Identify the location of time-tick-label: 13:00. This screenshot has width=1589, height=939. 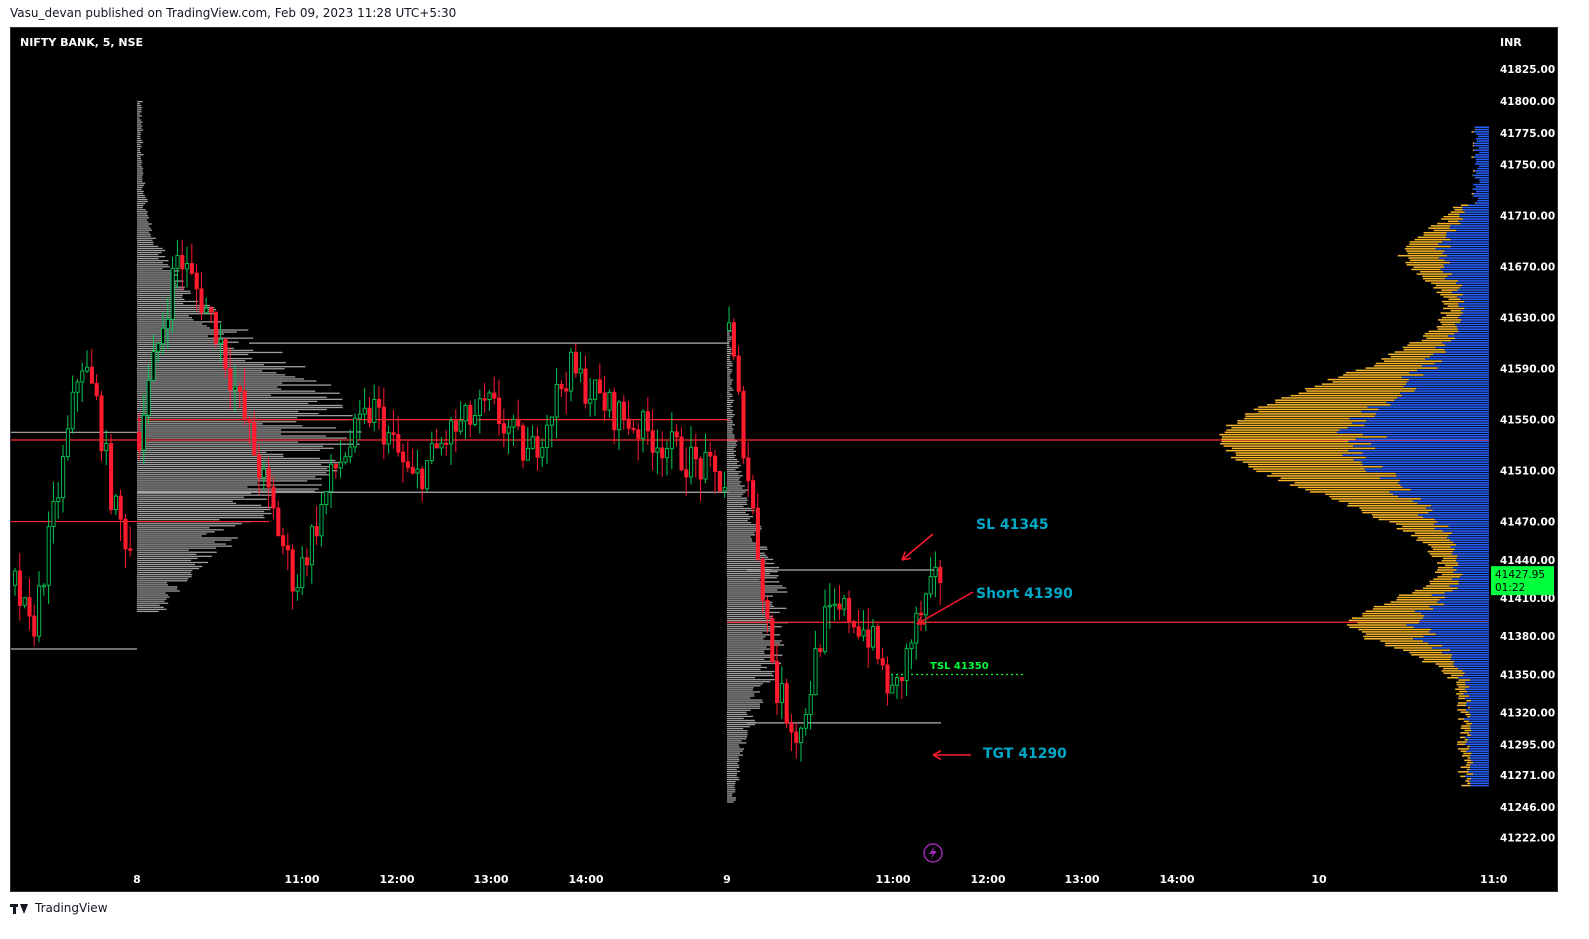
(1081, 879).